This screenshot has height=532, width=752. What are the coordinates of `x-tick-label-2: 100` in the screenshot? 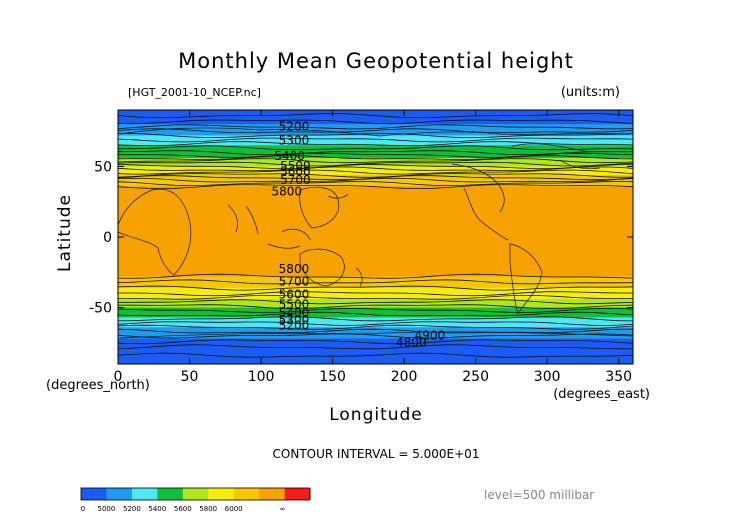 It's located at (261, 377).